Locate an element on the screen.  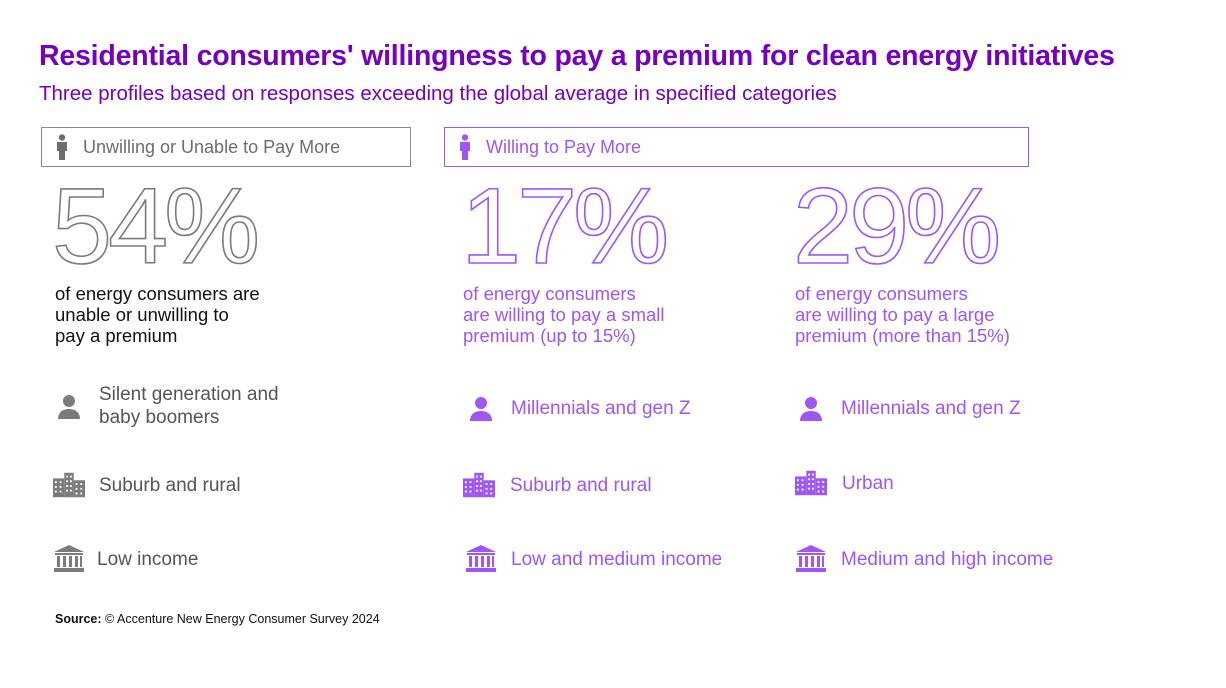
attribute-text: Low income is located at coordinates (148, 559).